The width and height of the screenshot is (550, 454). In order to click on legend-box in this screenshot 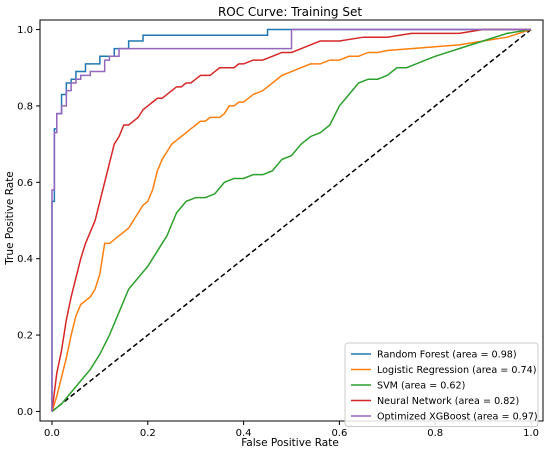, I will do `click(441, 384)`.